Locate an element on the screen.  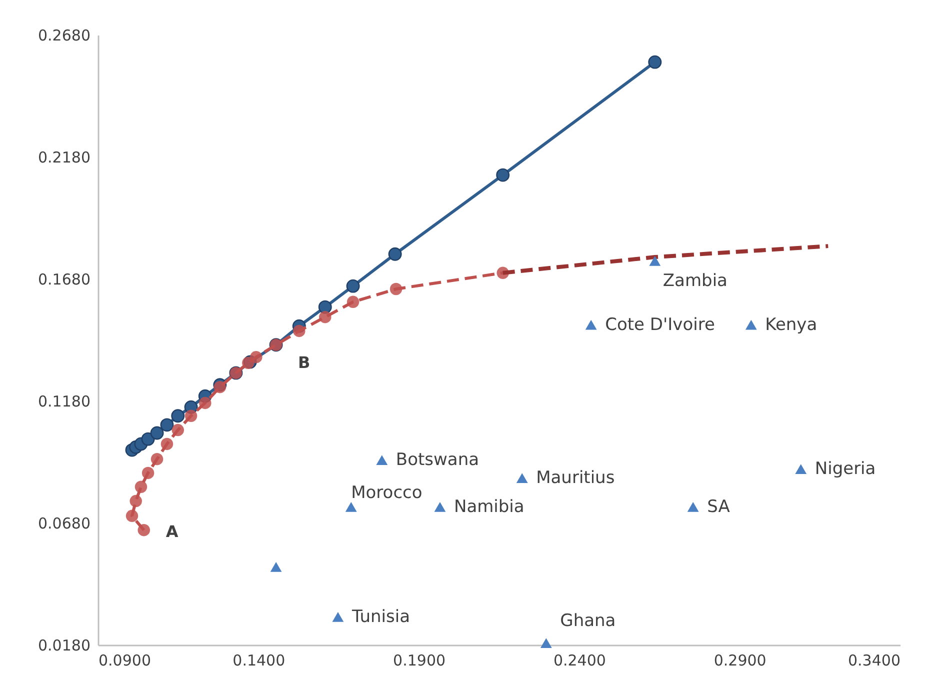
y-tick-label: 0.2680 is located at coordinates (64, 35).